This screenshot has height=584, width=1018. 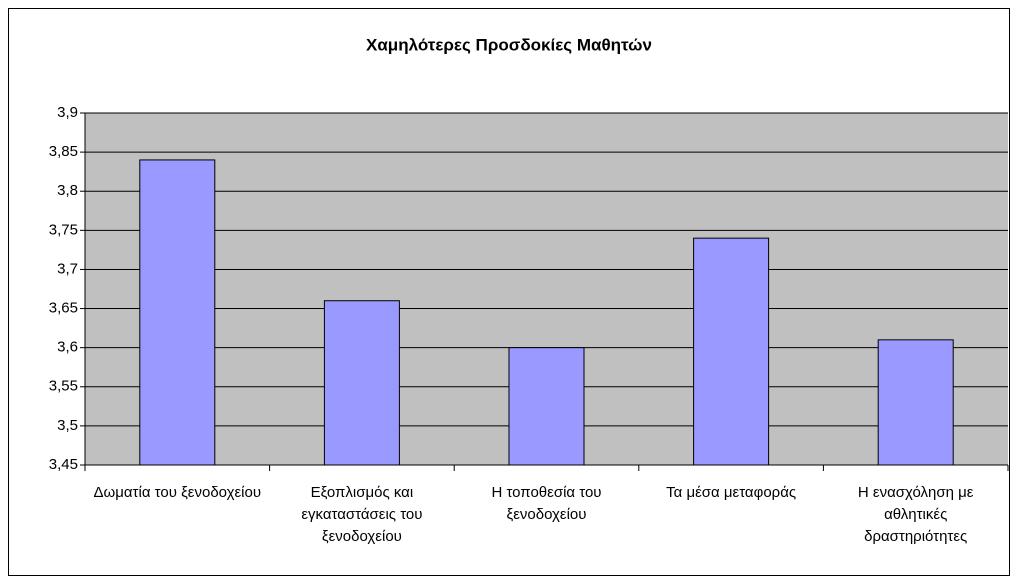 I want to click on y-tick-label: 3,6, so click(x=67, y=347).